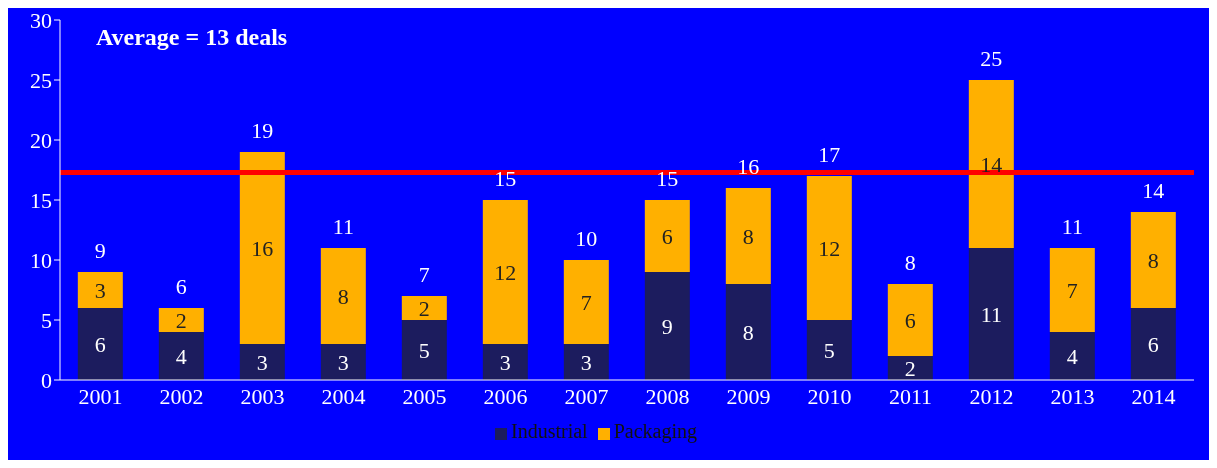 The height and width of the screenshot is (468, 1217). I want to click on x-tick-label: 2003, so click(262, 396).